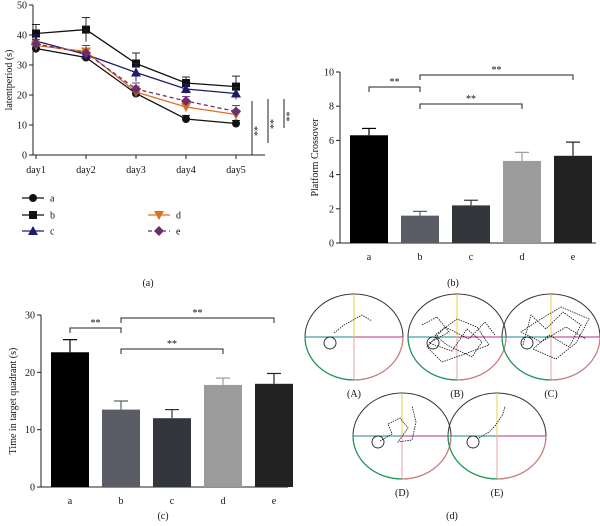 The width and height of the screenshot is (600, 526). What do you see at coordinates (52, 232) in the screenshot?
I see `legend-label-c: c` at bounding box center [52, 232].